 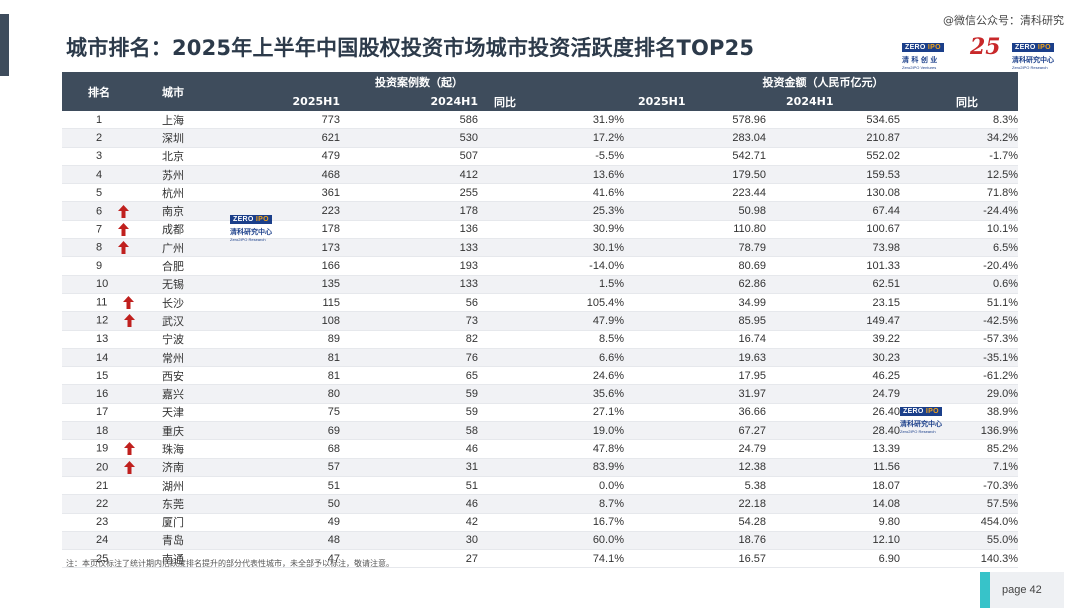 What do you see at coordinates (173, 339) in the screenshot?
I see `city-cell: 宁波` at bounding box center [173, 339].